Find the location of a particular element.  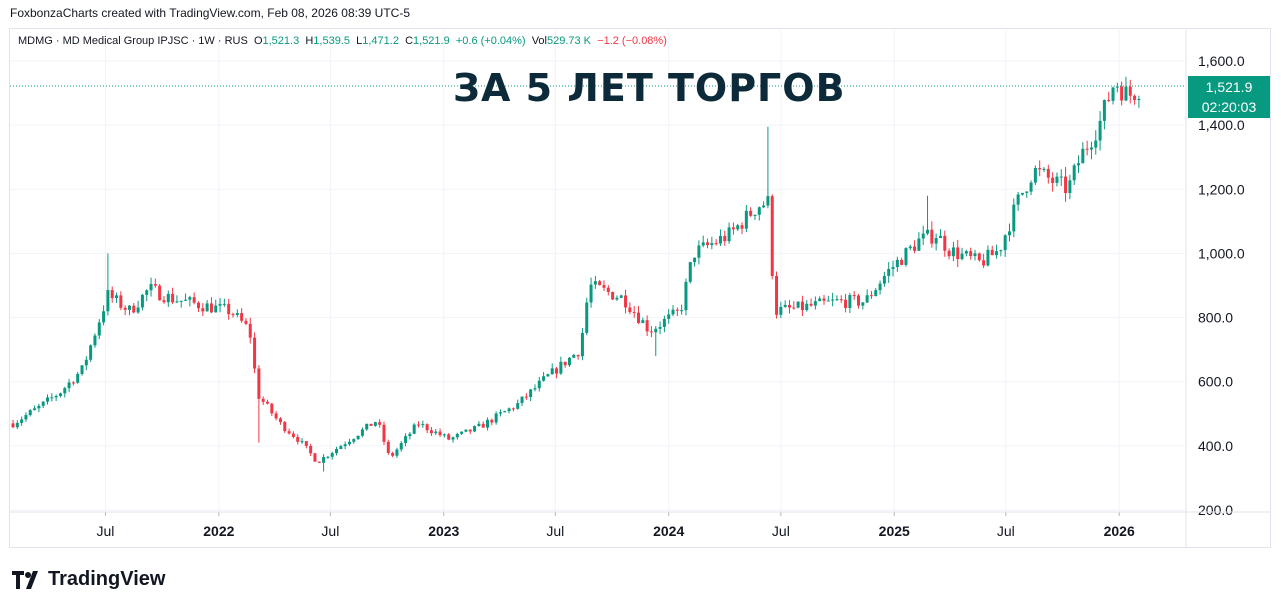

tradingview-logo: TradingView is located at coordinates (88, 579).